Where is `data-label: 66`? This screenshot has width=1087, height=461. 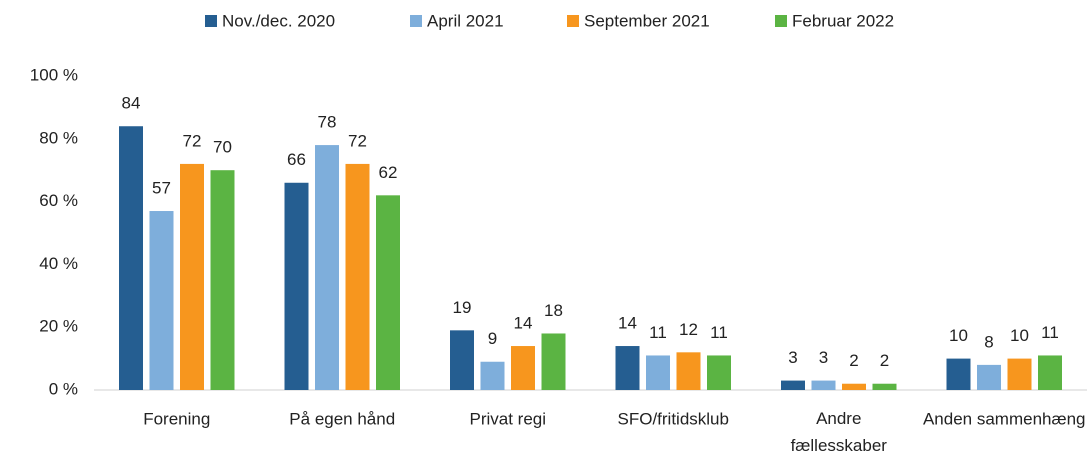 data-label: 66 is located at coordinates (296, 159).